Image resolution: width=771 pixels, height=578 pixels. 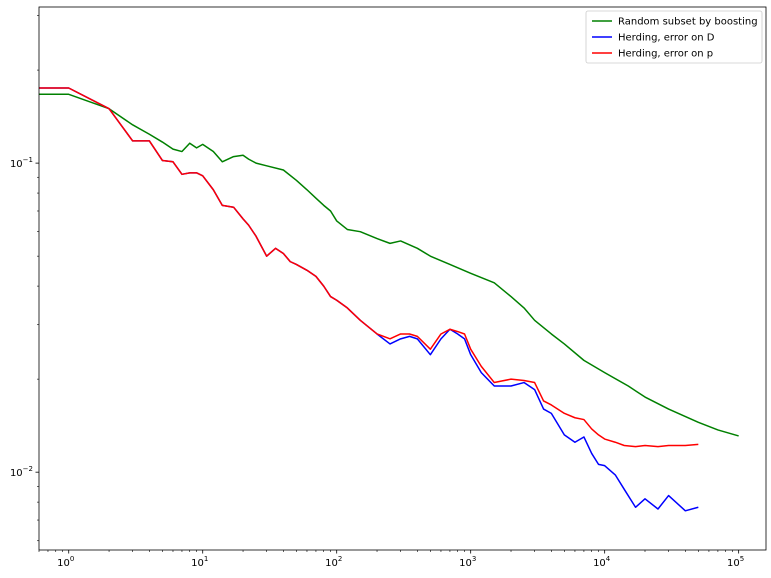 What do you see at coordinates (72, 559) in the screenshot?
I see `x-tick-exponent: 0` at bounding box center [72, 559].